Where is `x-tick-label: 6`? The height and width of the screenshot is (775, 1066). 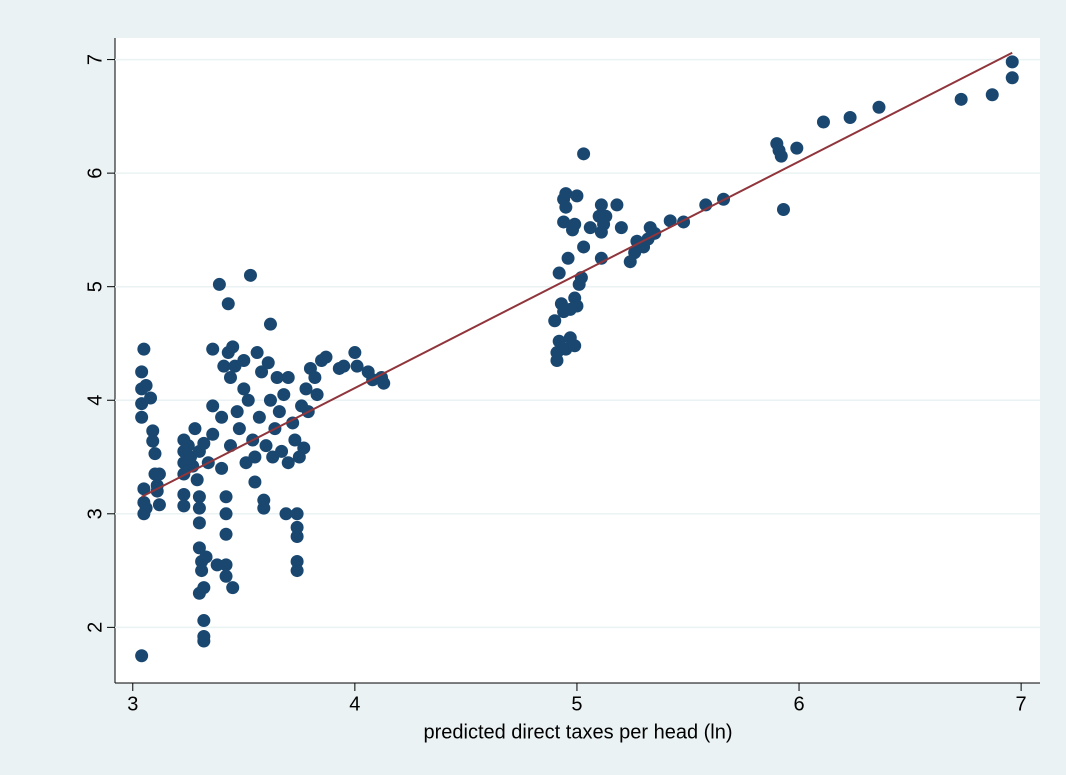
x-tick-label: 6 is located at coordinates (798, 704).